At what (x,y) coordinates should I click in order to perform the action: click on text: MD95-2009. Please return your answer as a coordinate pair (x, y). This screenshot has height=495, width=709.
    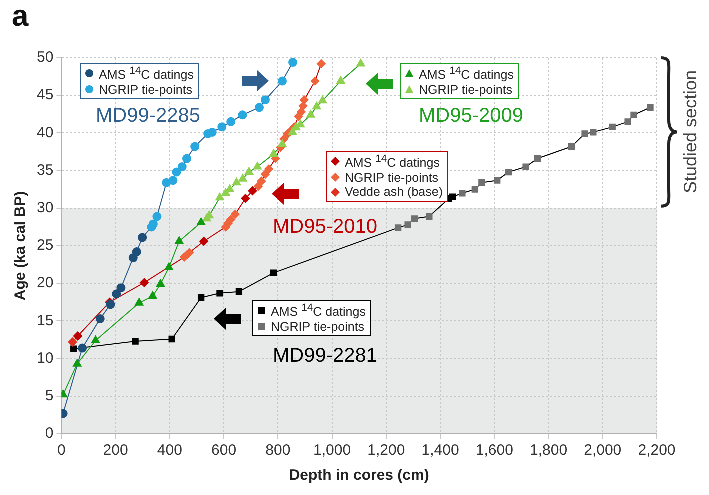
    Looking at the image, I should click on (471, 116).